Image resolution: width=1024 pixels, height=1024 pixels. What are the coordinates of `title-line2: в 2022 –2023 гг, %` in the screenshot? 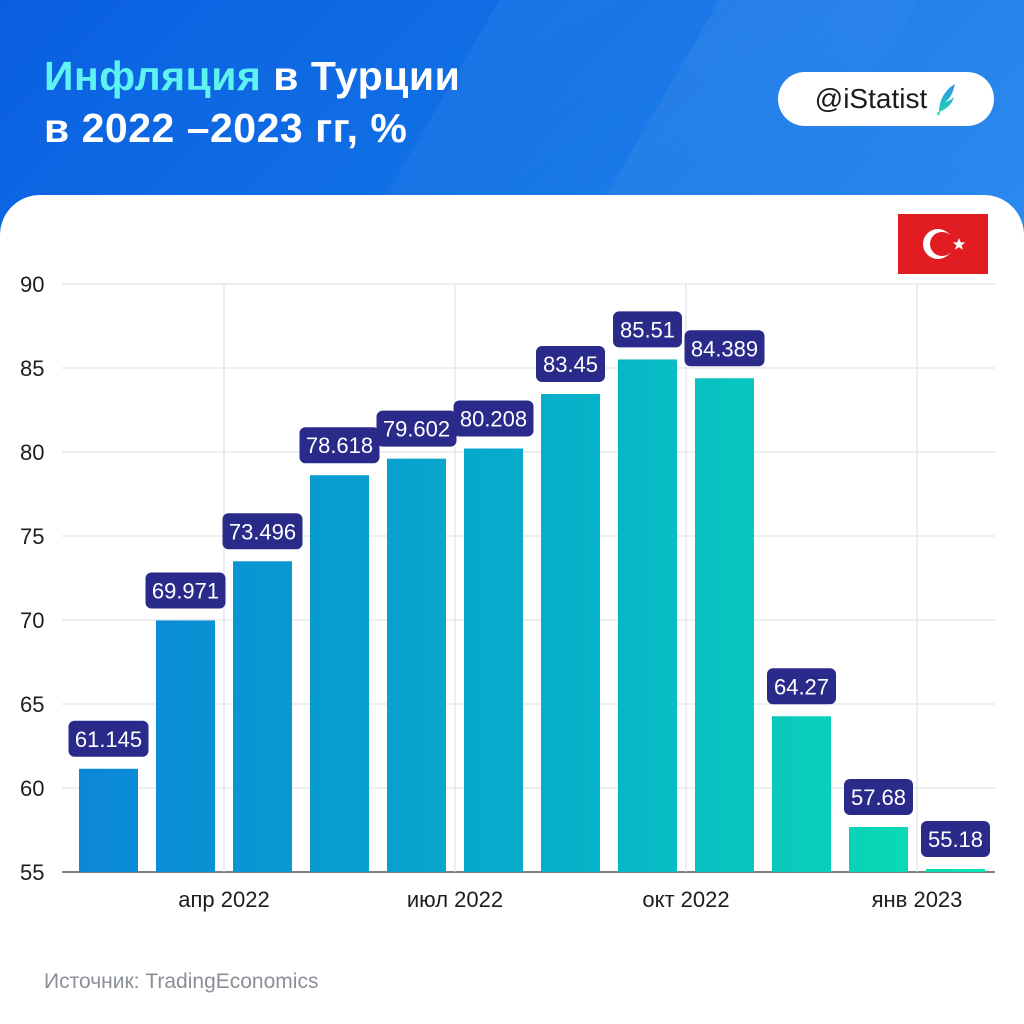 It's located at (226, 128).